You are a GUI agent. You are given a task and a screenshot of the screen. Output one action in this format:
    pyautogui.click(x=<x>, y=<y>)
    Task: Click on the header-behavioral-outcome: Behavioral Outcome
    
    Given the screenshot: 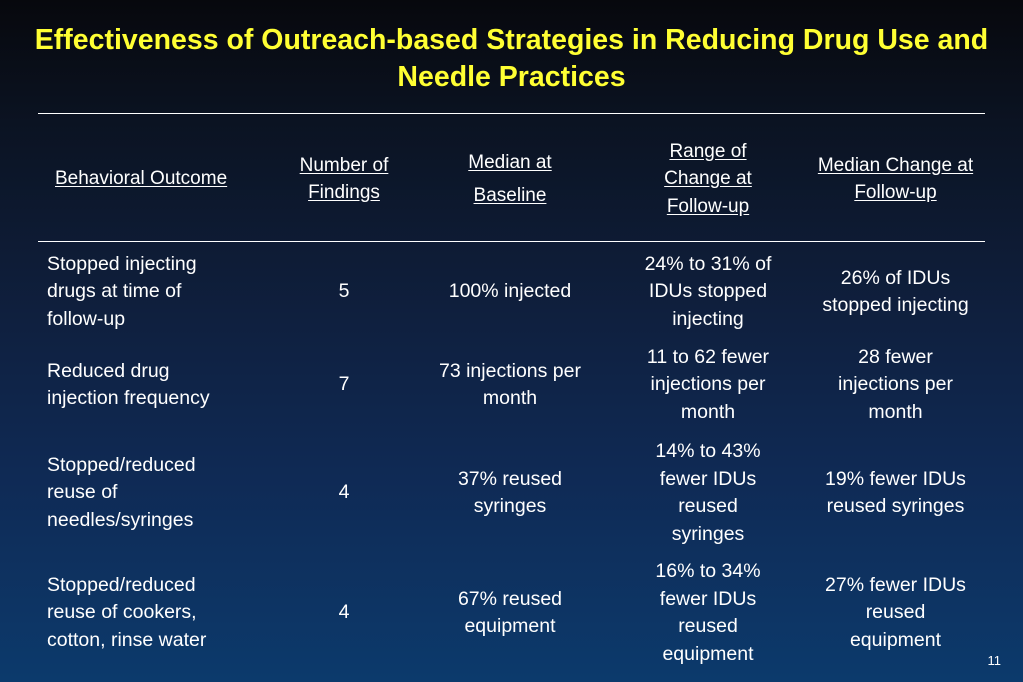 What is the action you would take?
    pyautogui.click(x=158, y=179)
    